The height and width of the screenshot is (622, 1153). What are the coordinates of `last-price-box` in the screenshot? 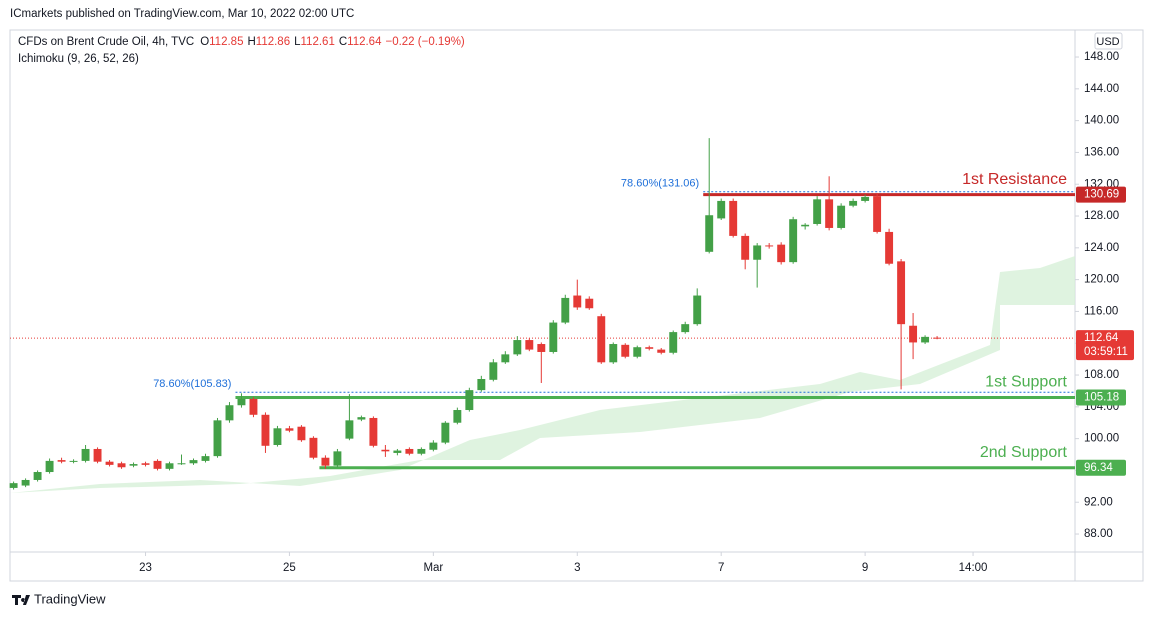 It's located at (1105, 345).